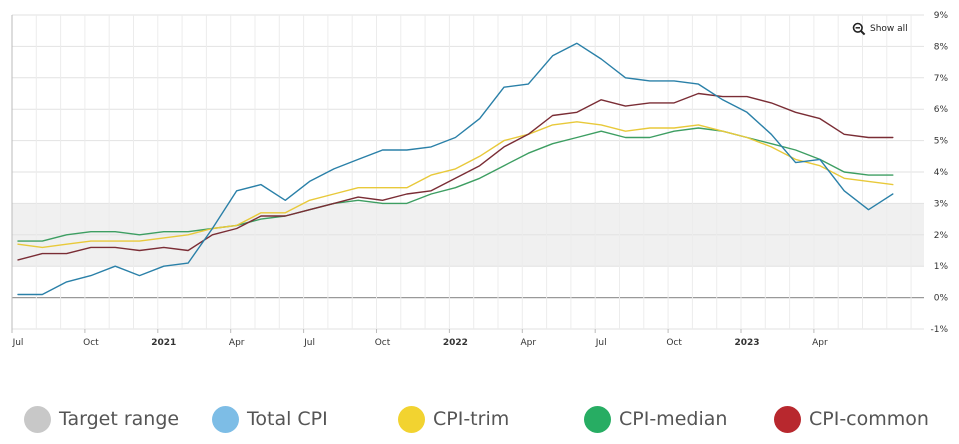 This screenshot has height=444, width=959. I want to click on legend-item-cpi-common: CPI-common, so click(851, 419).